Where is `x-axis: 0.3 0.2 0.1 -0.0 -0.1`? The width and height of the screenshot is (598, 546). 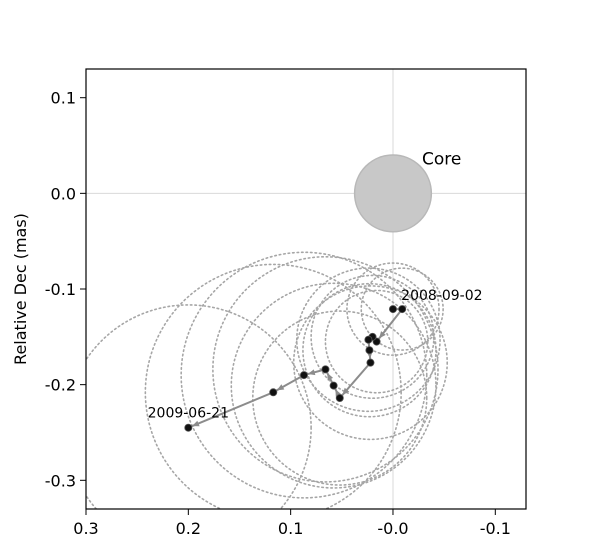
x-axis: 0.3 0.2 0.1 -0.0 -0.1 is located at coordinates (292, 523).